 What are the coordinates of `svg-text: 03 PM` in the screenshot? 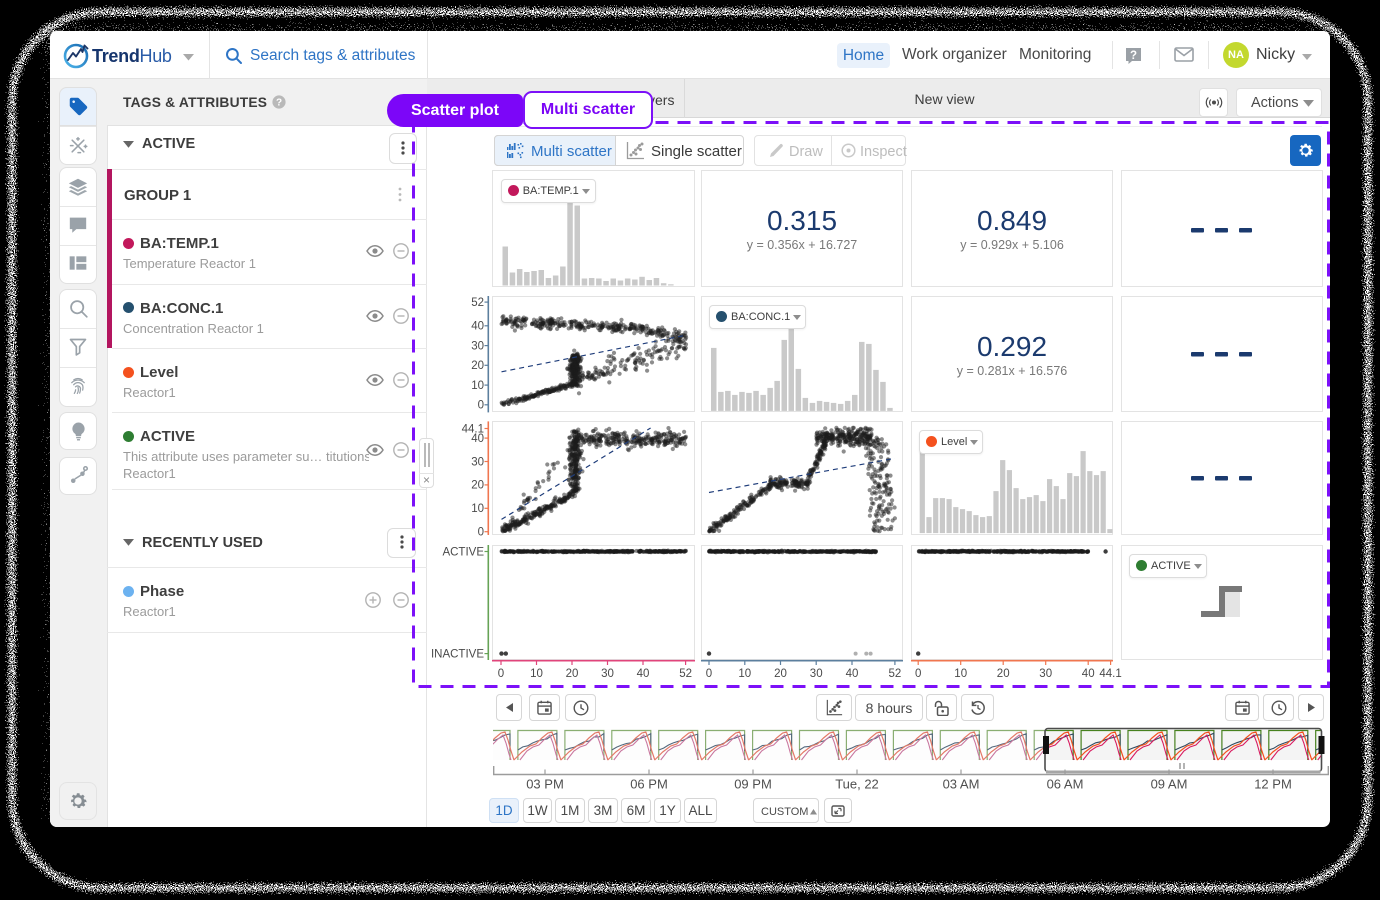 It's located at (545, 784).